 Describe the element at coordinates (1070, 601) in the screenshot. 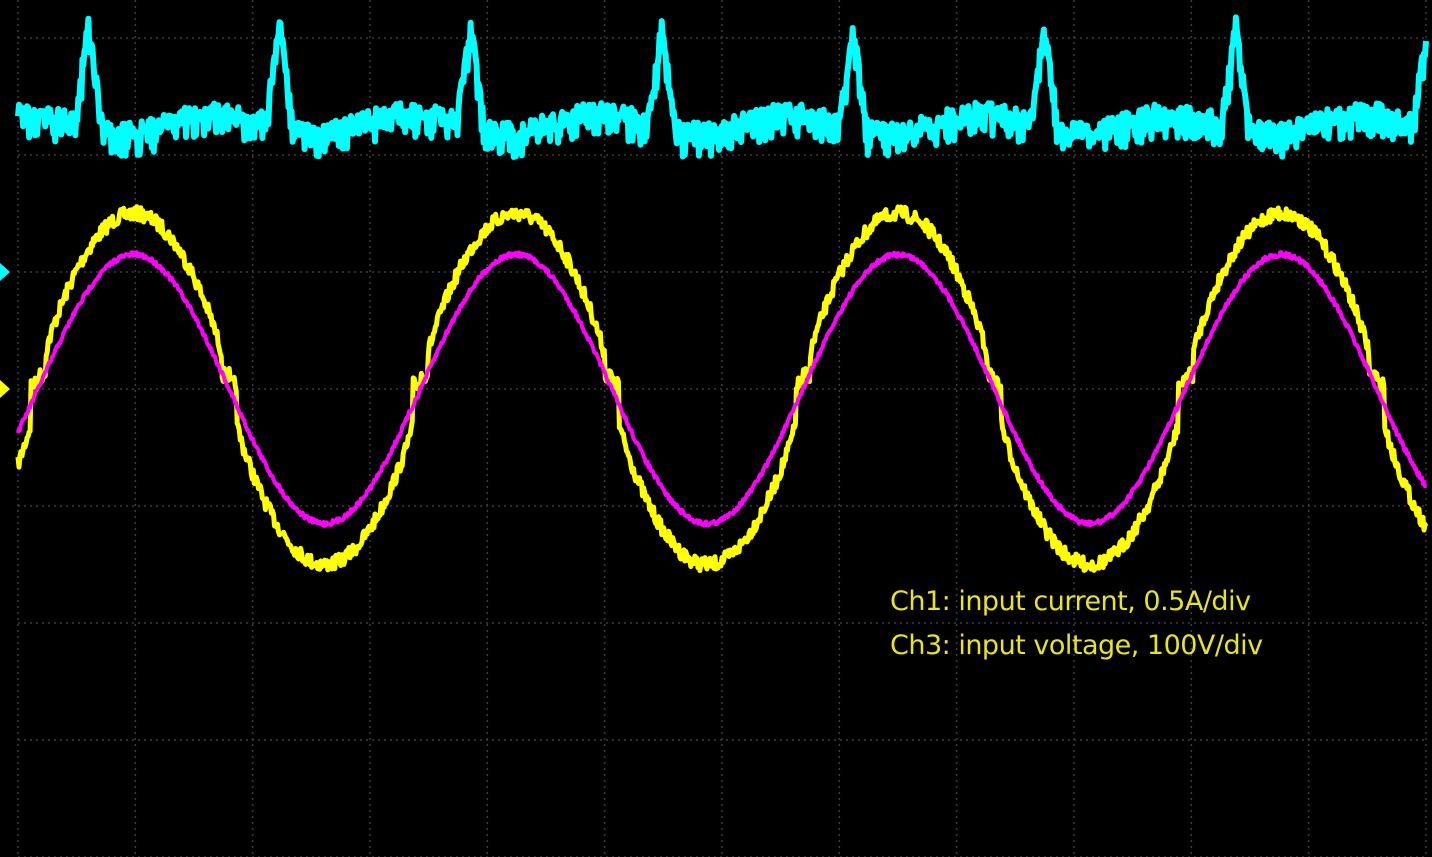

I see `annotation-ch1: Ch1: input current, 0.5A/div` at that location.